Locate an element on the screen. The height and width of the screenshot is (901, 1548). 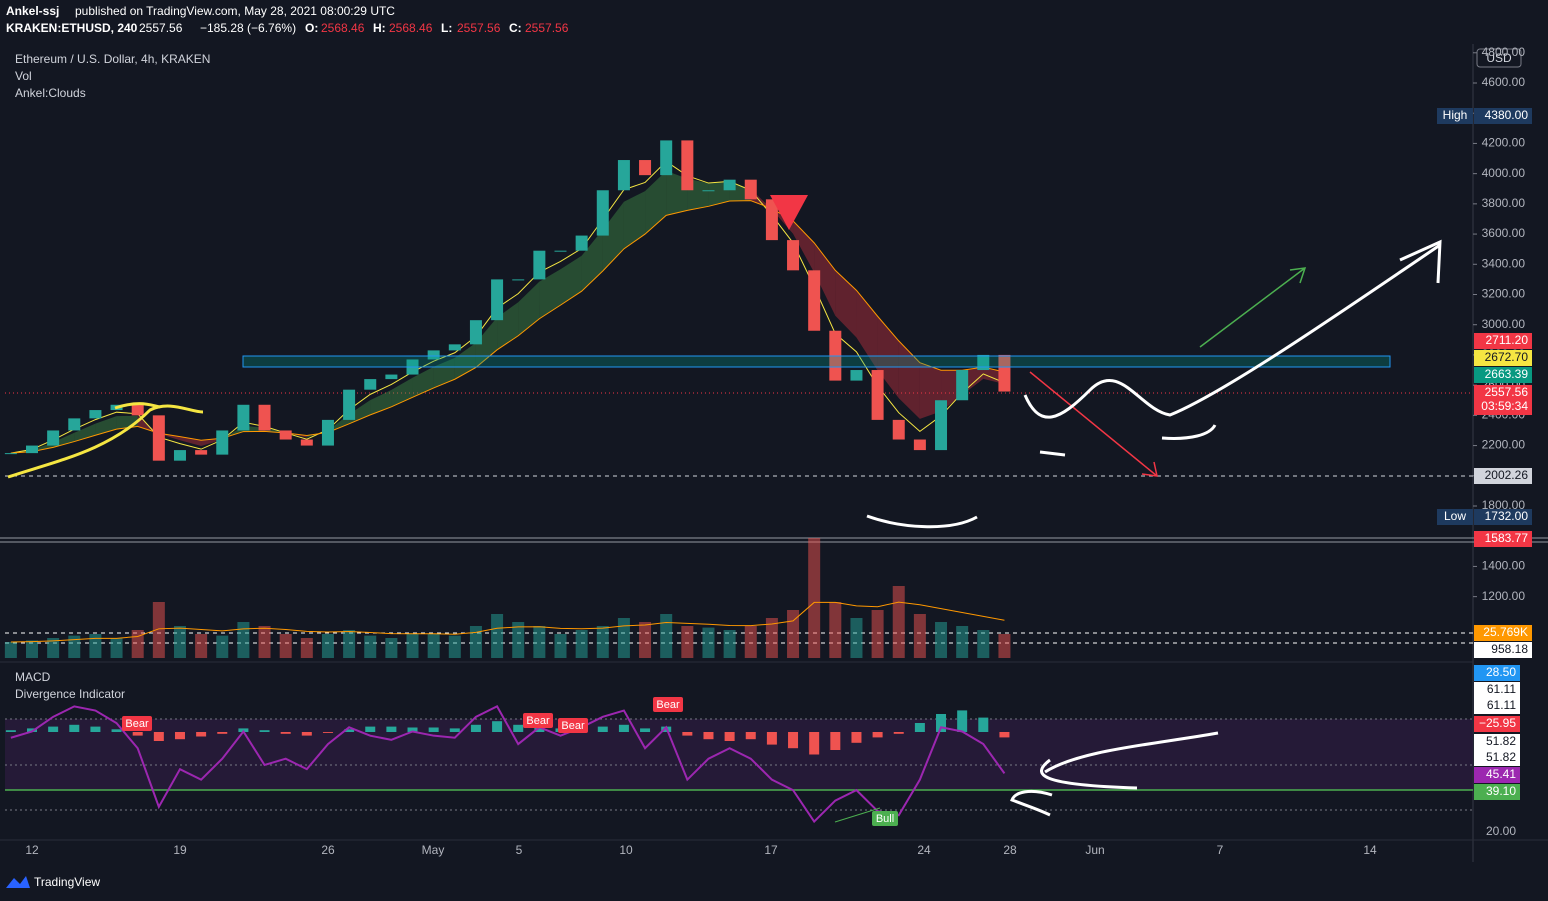
divergence-line is located at coordinates (857, 815).